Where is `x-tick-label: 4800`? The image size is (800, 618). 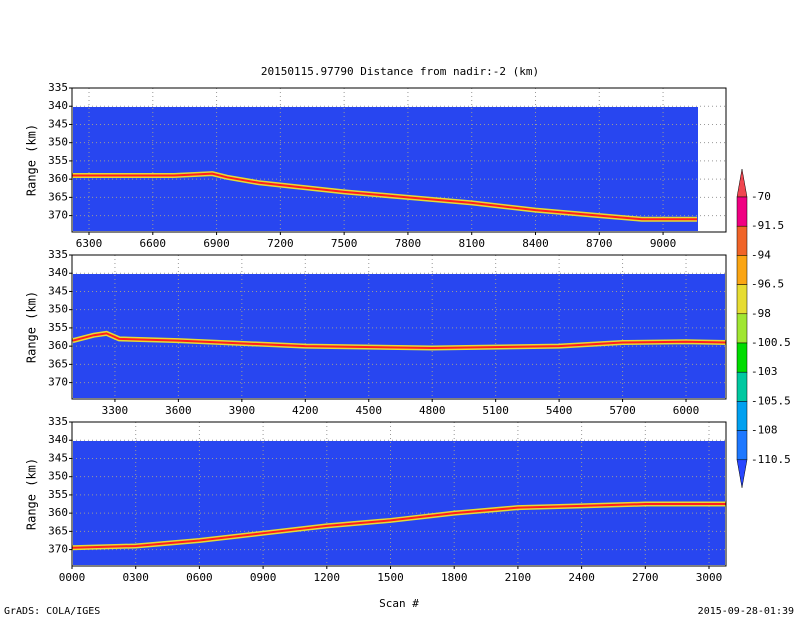
x-tick-label: 4800 is located at coordinates (432, 410).